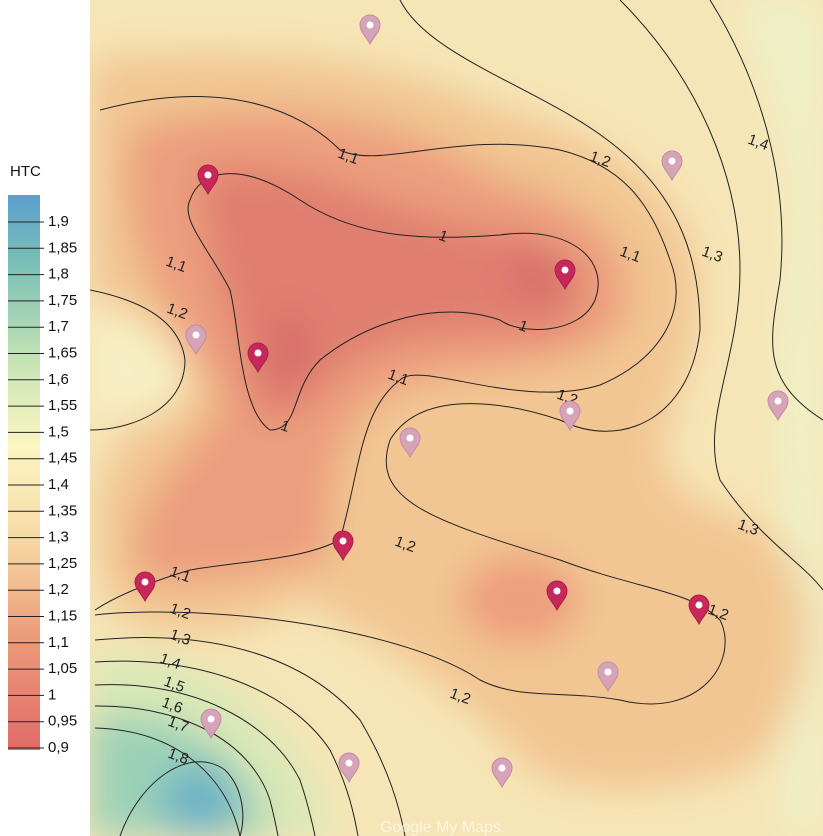 The height and width of the screenshot is (836, 823). I want to click on contour-label: 1,8, so click(177, 756).